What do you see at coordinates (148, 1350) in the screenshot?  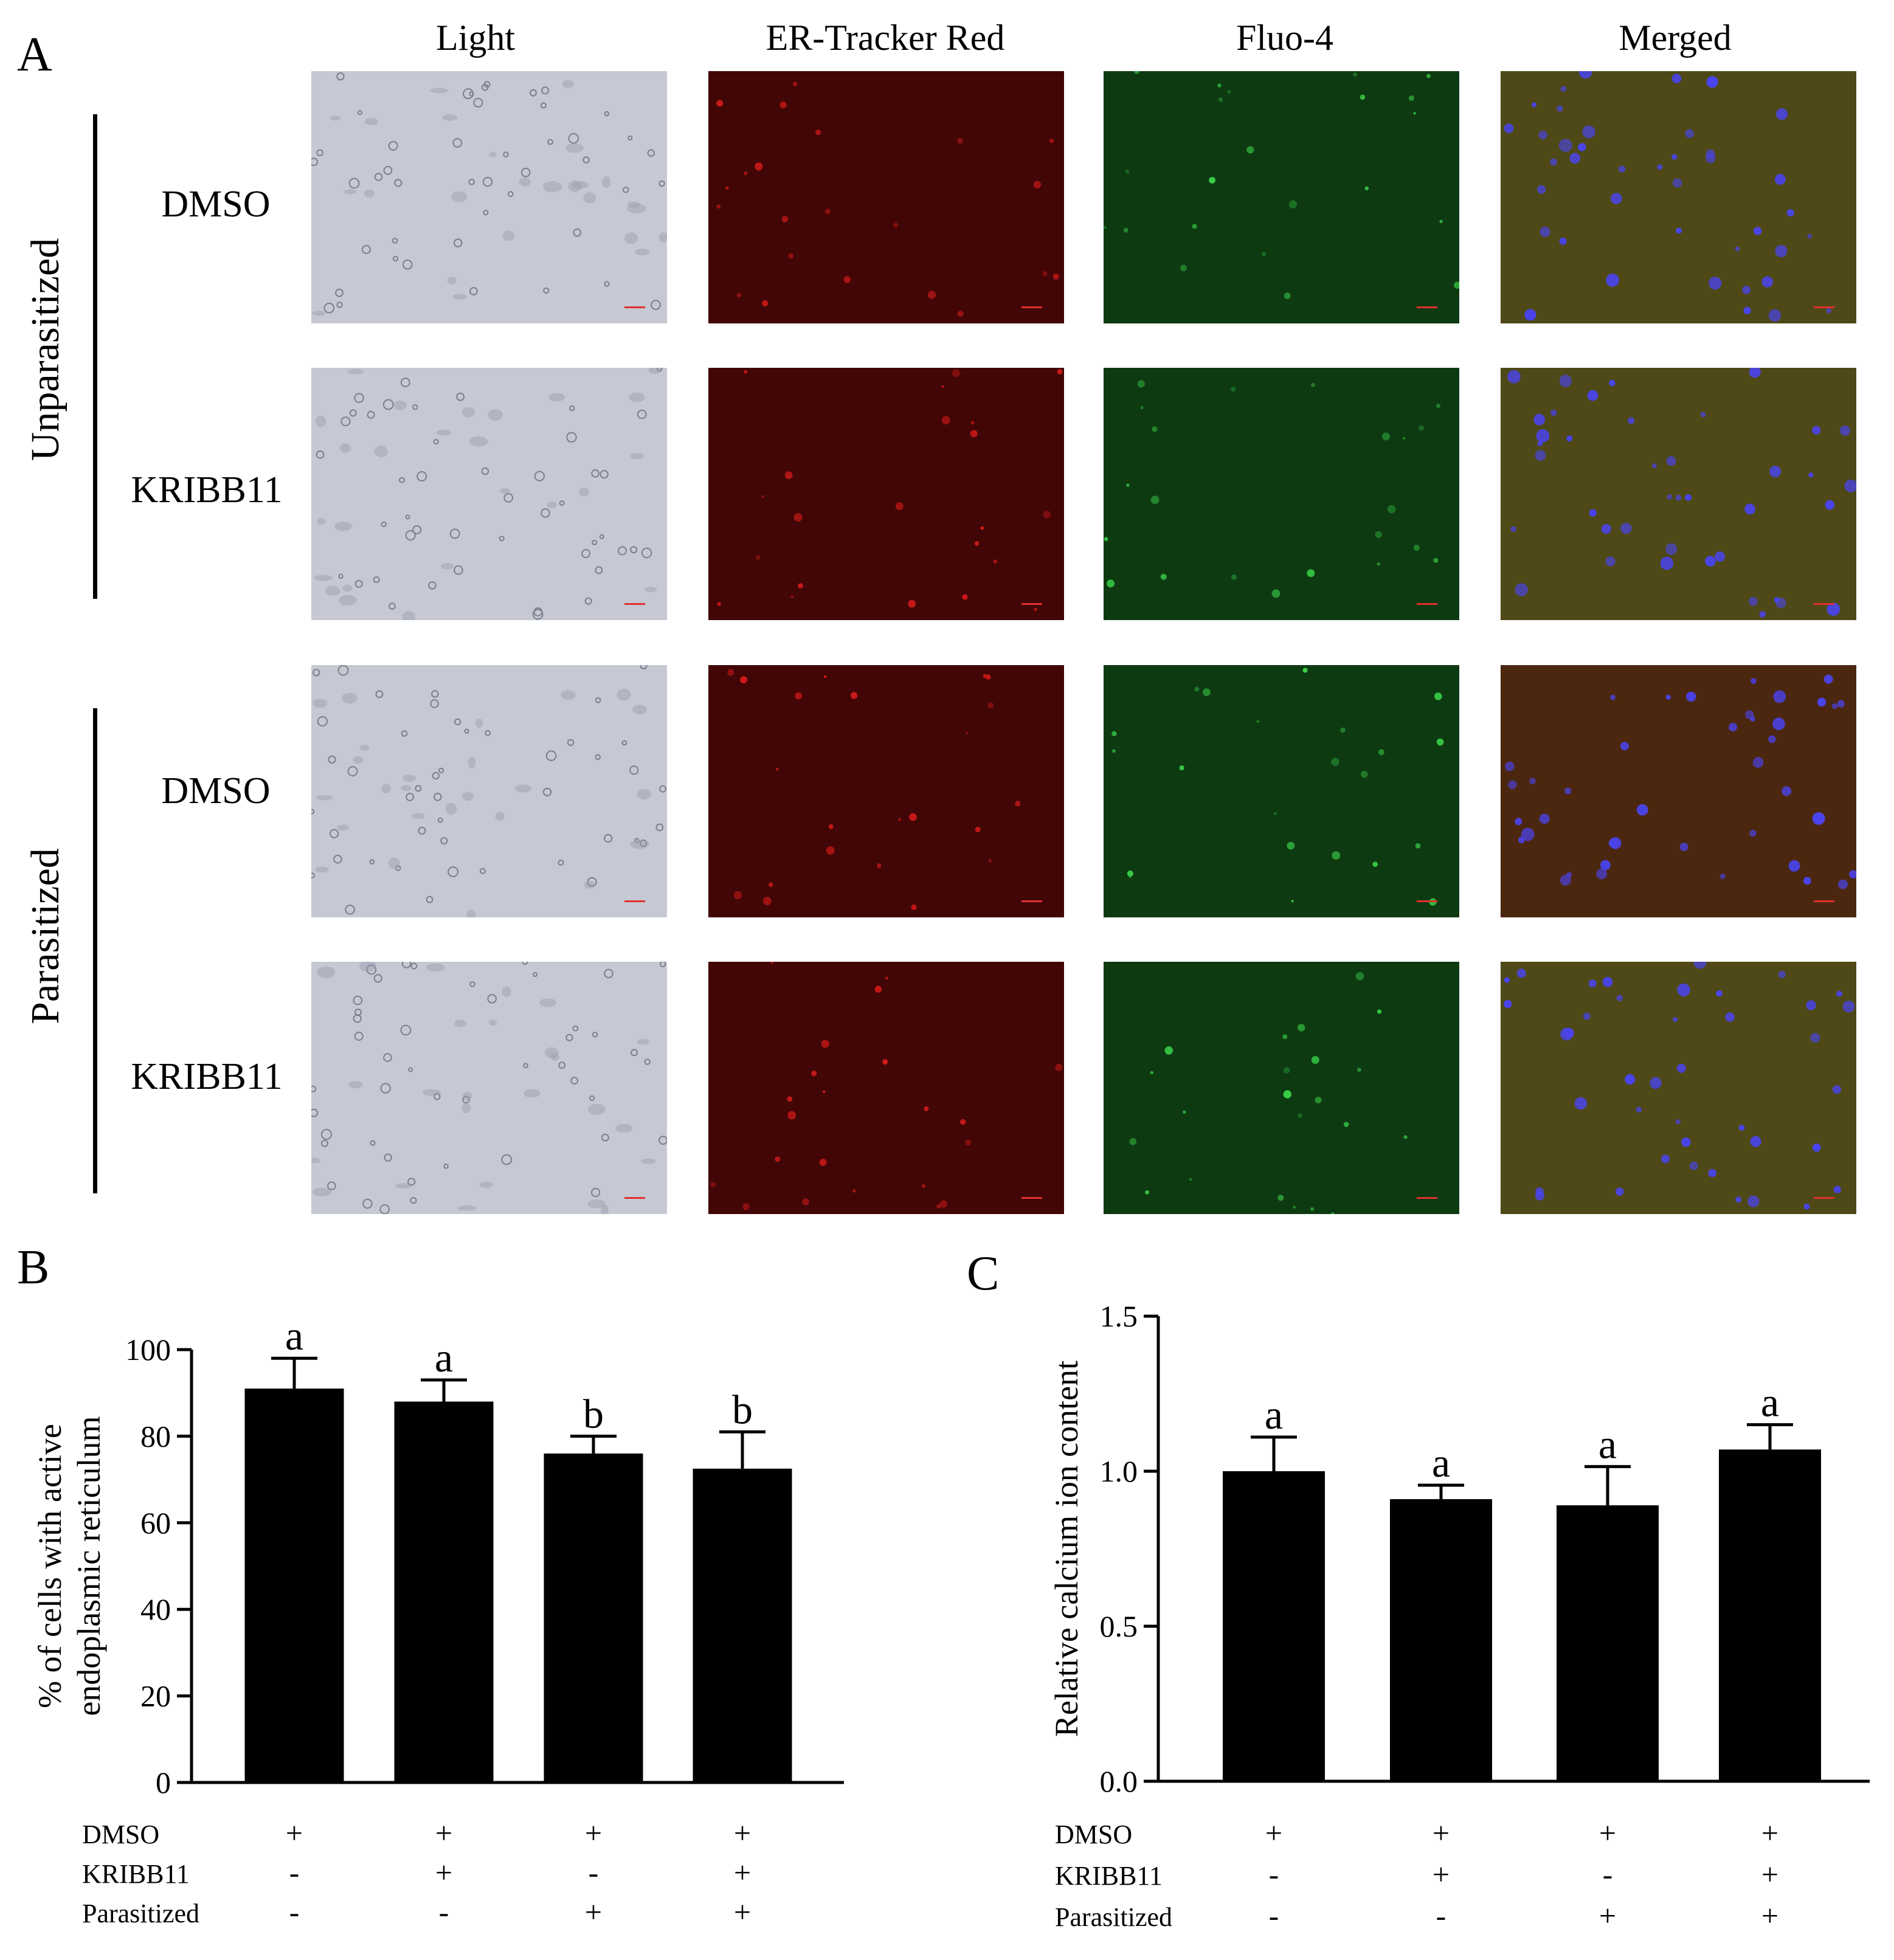 I see `chart-b-y-tick-label: 100` at bounding box center [148, 1350].